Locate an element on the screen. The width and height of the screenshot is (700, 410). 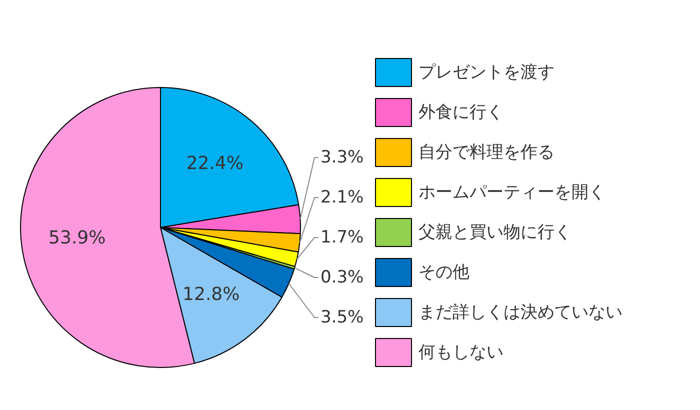
legend-label: 父親と買い物に行く is located at coordinates (495, 232).